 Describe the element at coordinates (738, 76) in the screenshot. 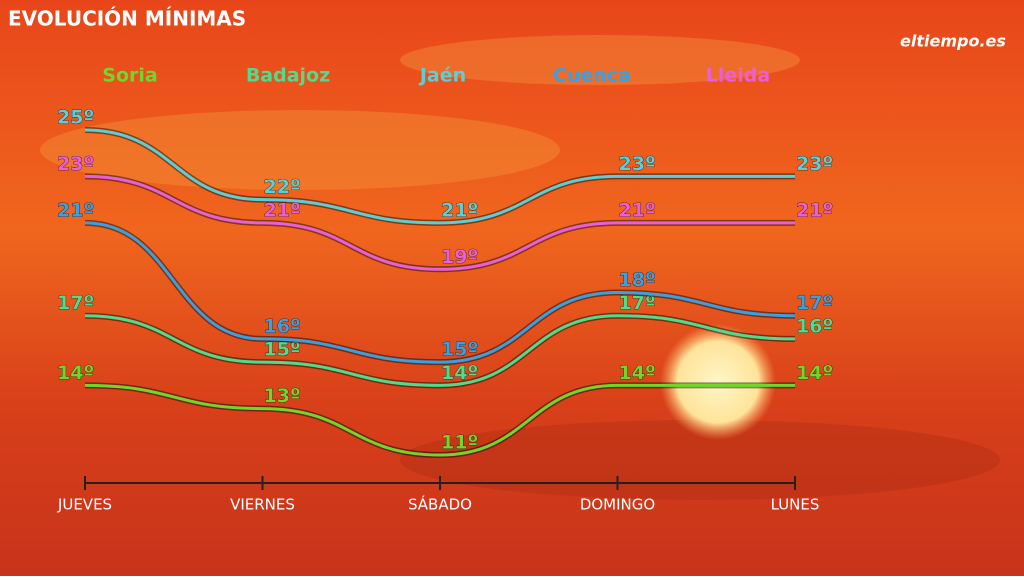

I see `legend-entry: Lleida` at that location.